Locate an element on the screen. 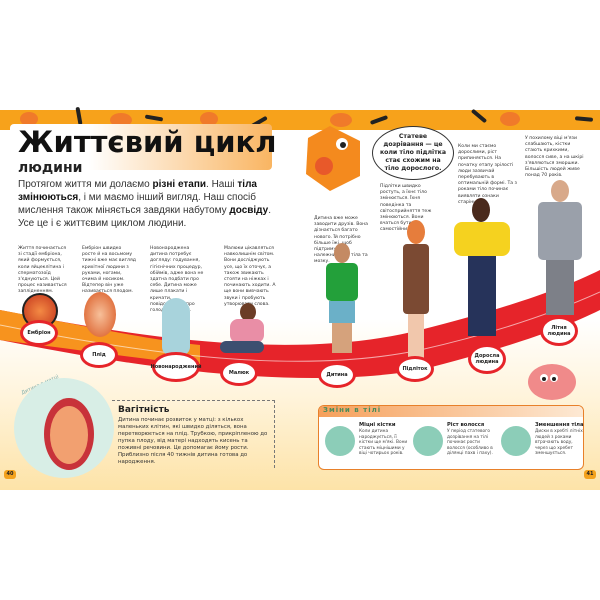 The height and width of the screenshot is (600, 600). stage-label-embryo: Ембріон is located at coordinates (39, 333).